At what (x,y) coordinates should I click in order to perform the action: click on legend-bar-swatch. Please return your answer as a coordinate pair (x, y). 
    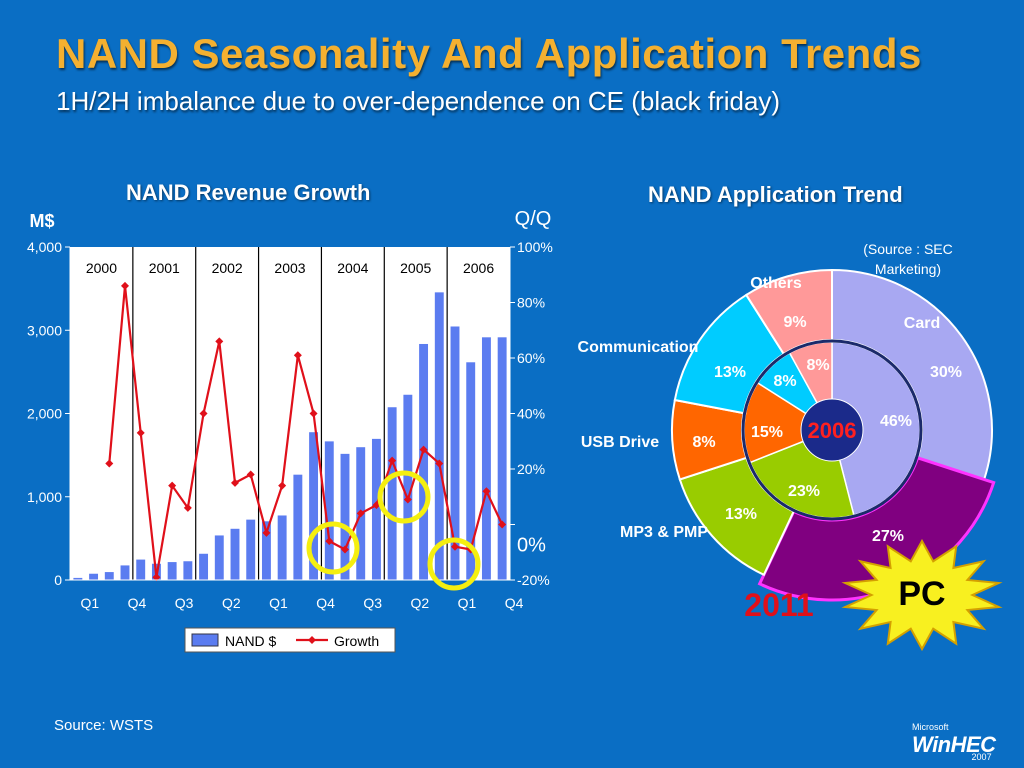
    Looking at the image, I should click on (205, 640).